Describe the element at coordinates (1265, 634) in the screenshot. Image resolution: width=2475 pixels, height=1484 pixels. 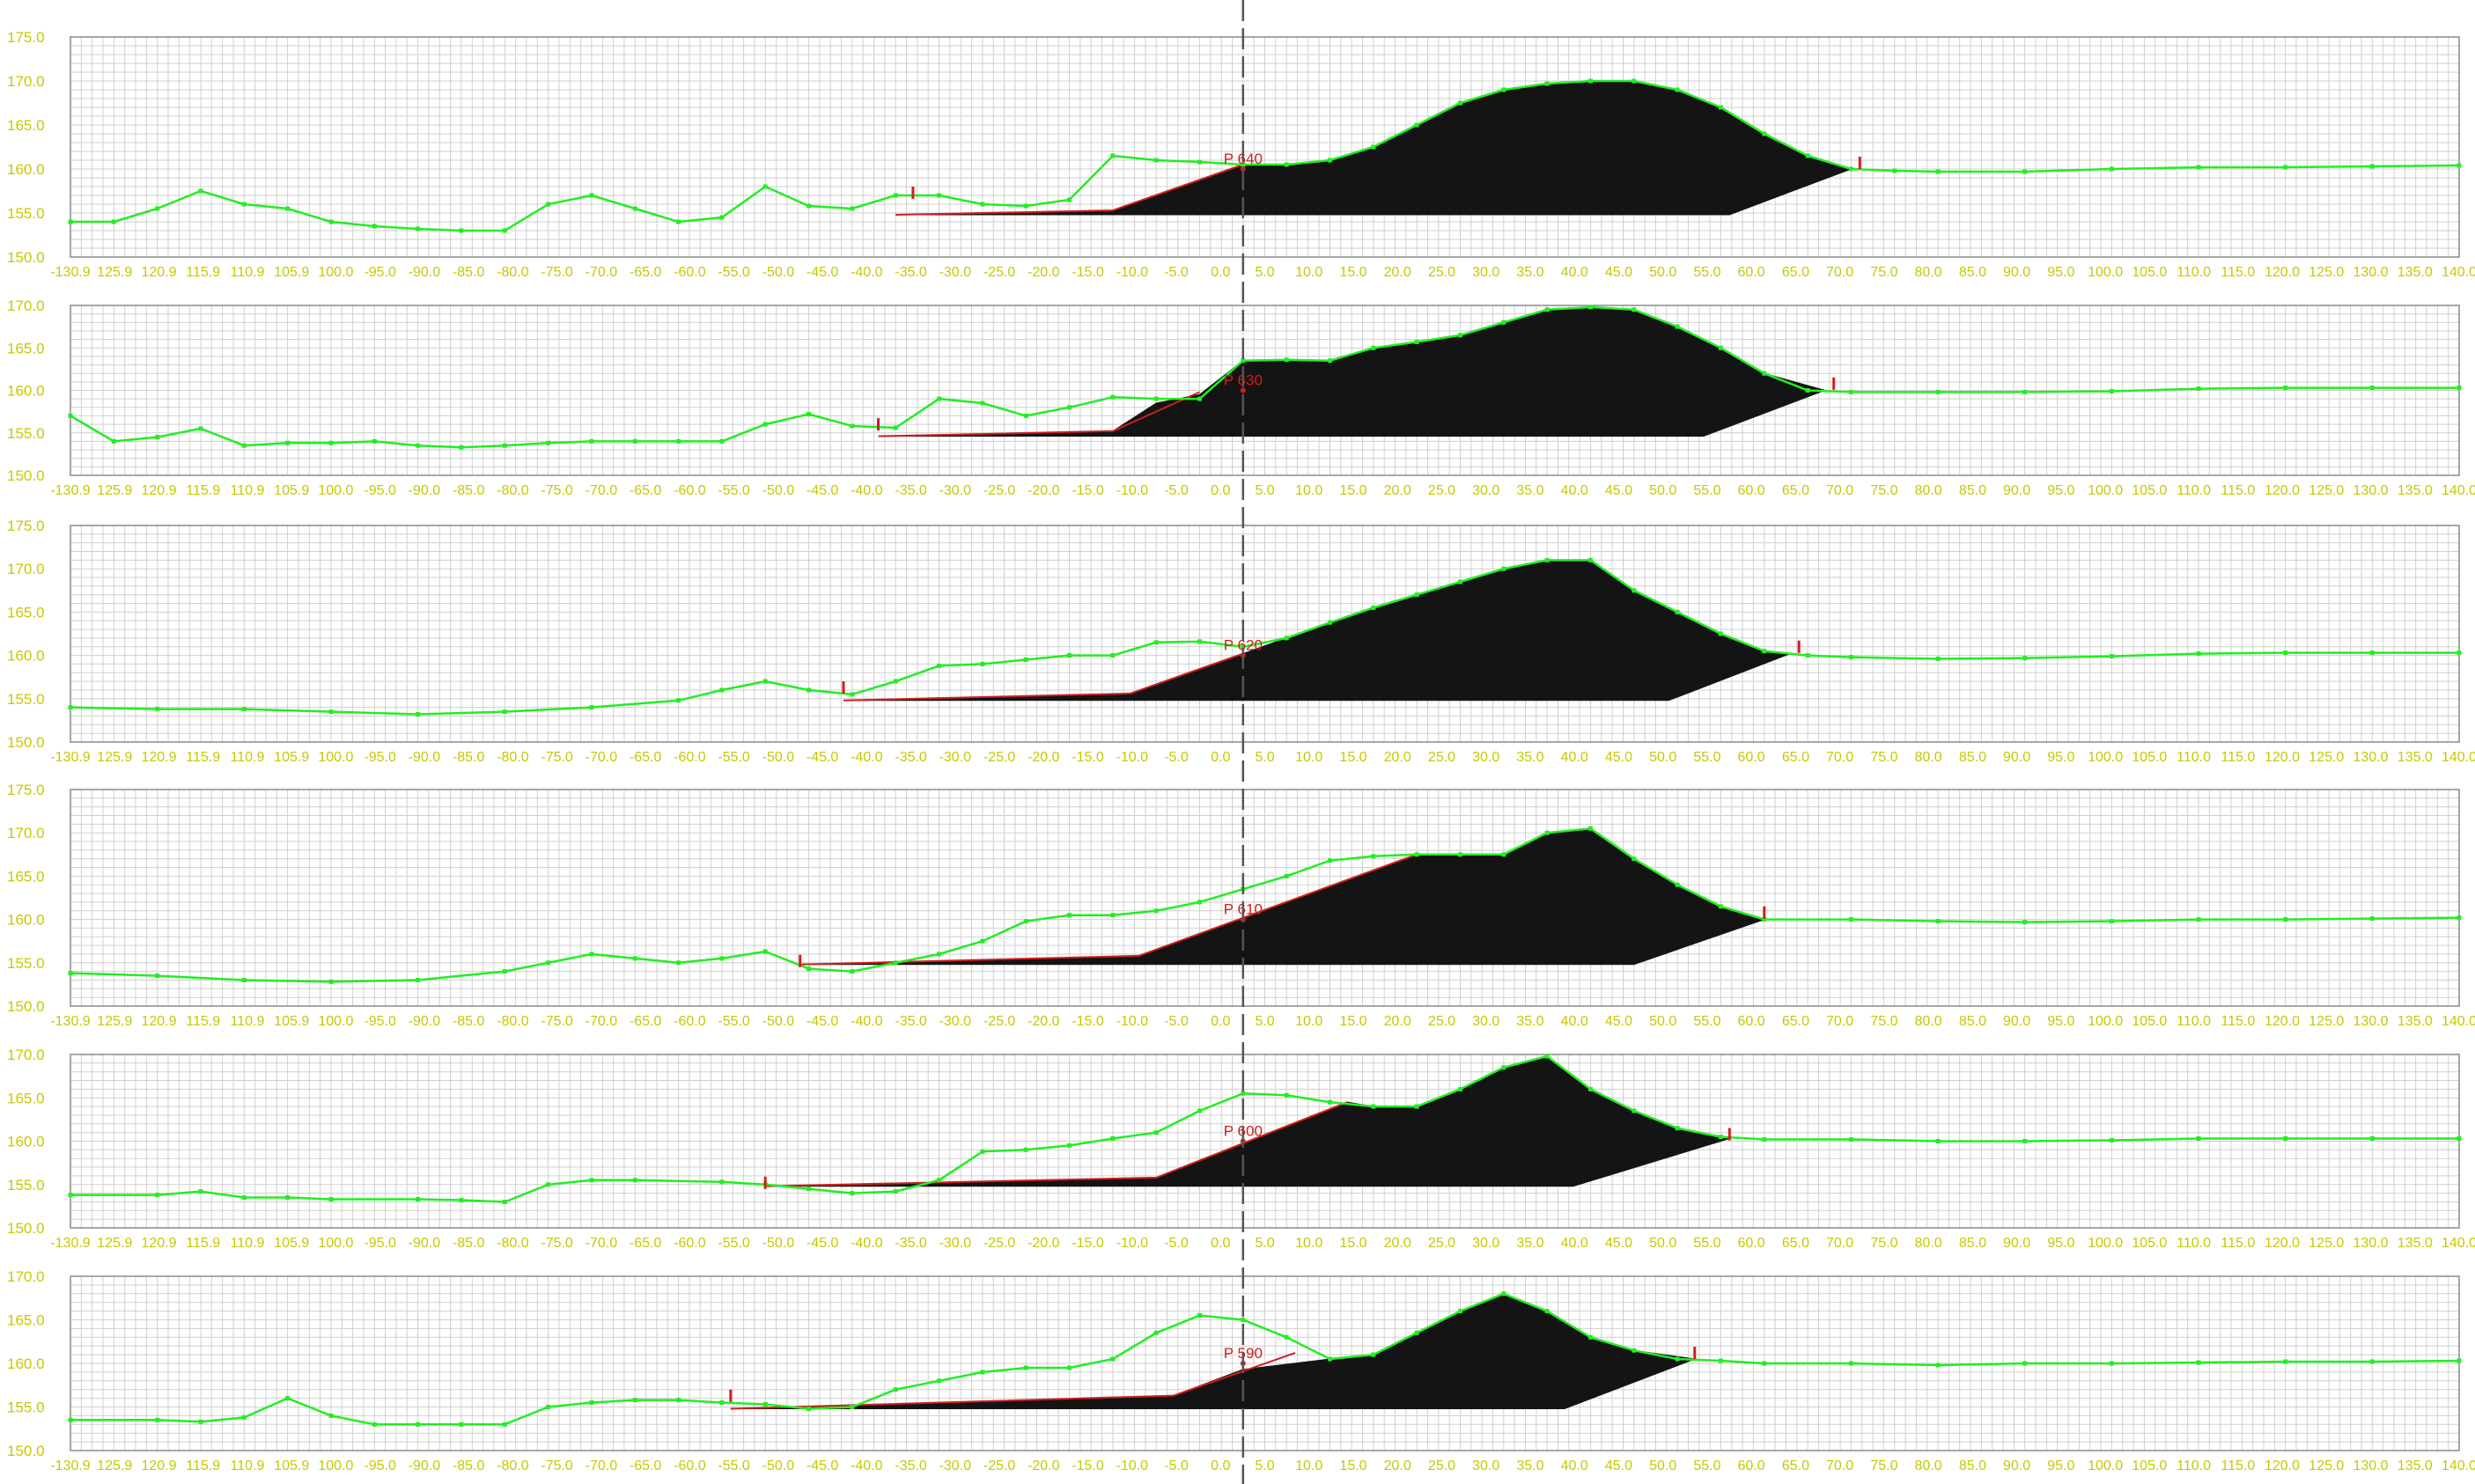
I see `grid` at that location.